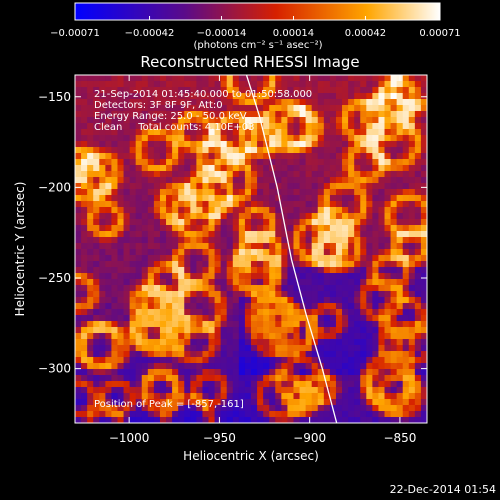 The height and width of the screenshot is (500, 500). I want to click on colorbar-tick-label: −0.00014, so click(222, 33).